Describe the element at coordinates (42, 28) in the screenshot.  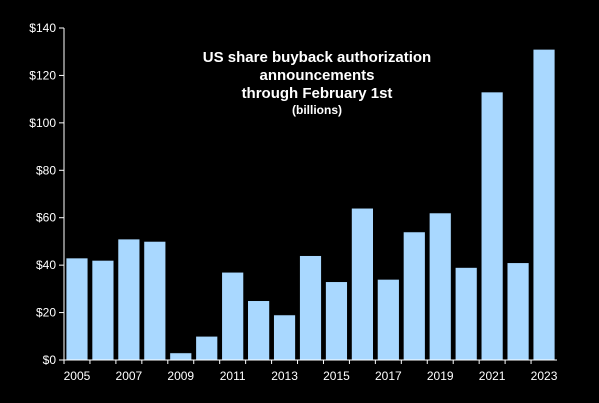
I see `y-tick-label: $140` at that location.